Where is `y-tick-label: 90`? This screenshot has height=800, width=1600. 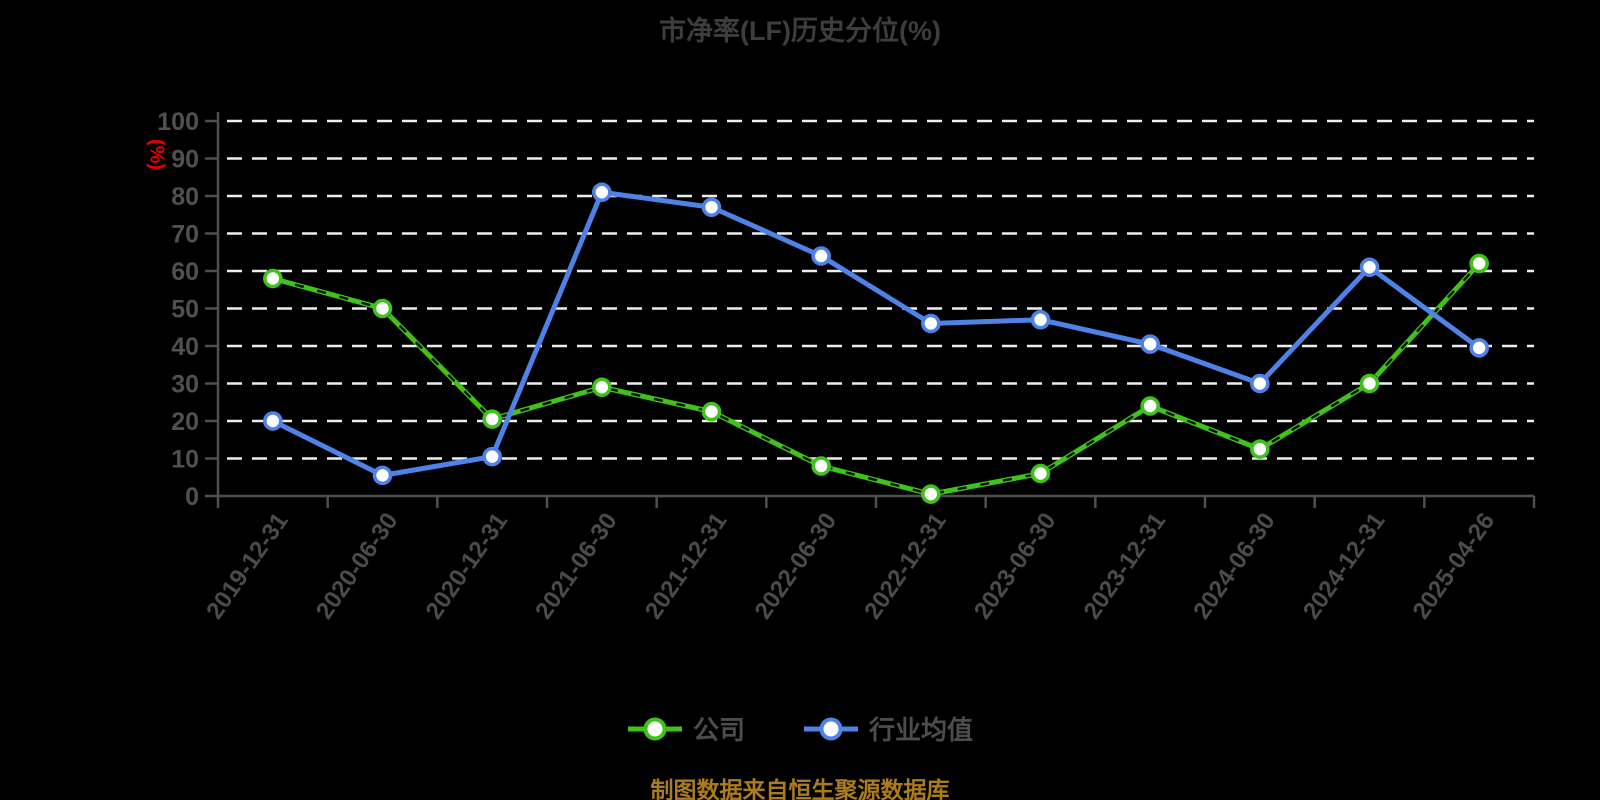
y-tick-label: 90 is located at coordinates (185, 160).